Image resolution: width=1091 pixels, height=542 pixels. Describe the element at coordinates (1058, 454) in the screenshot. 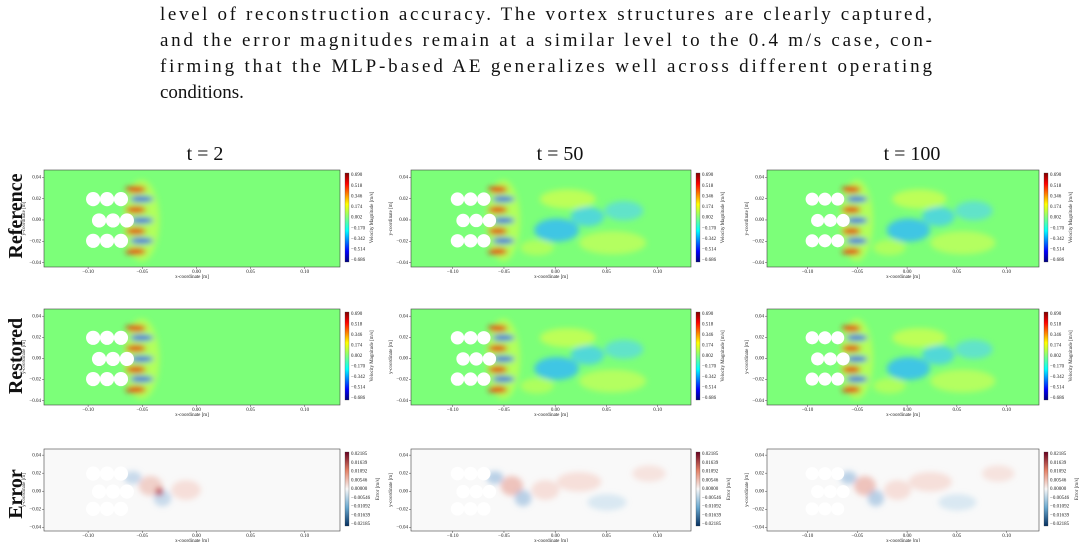

I see `colorbar-tick-label: 0.02185` at that location.